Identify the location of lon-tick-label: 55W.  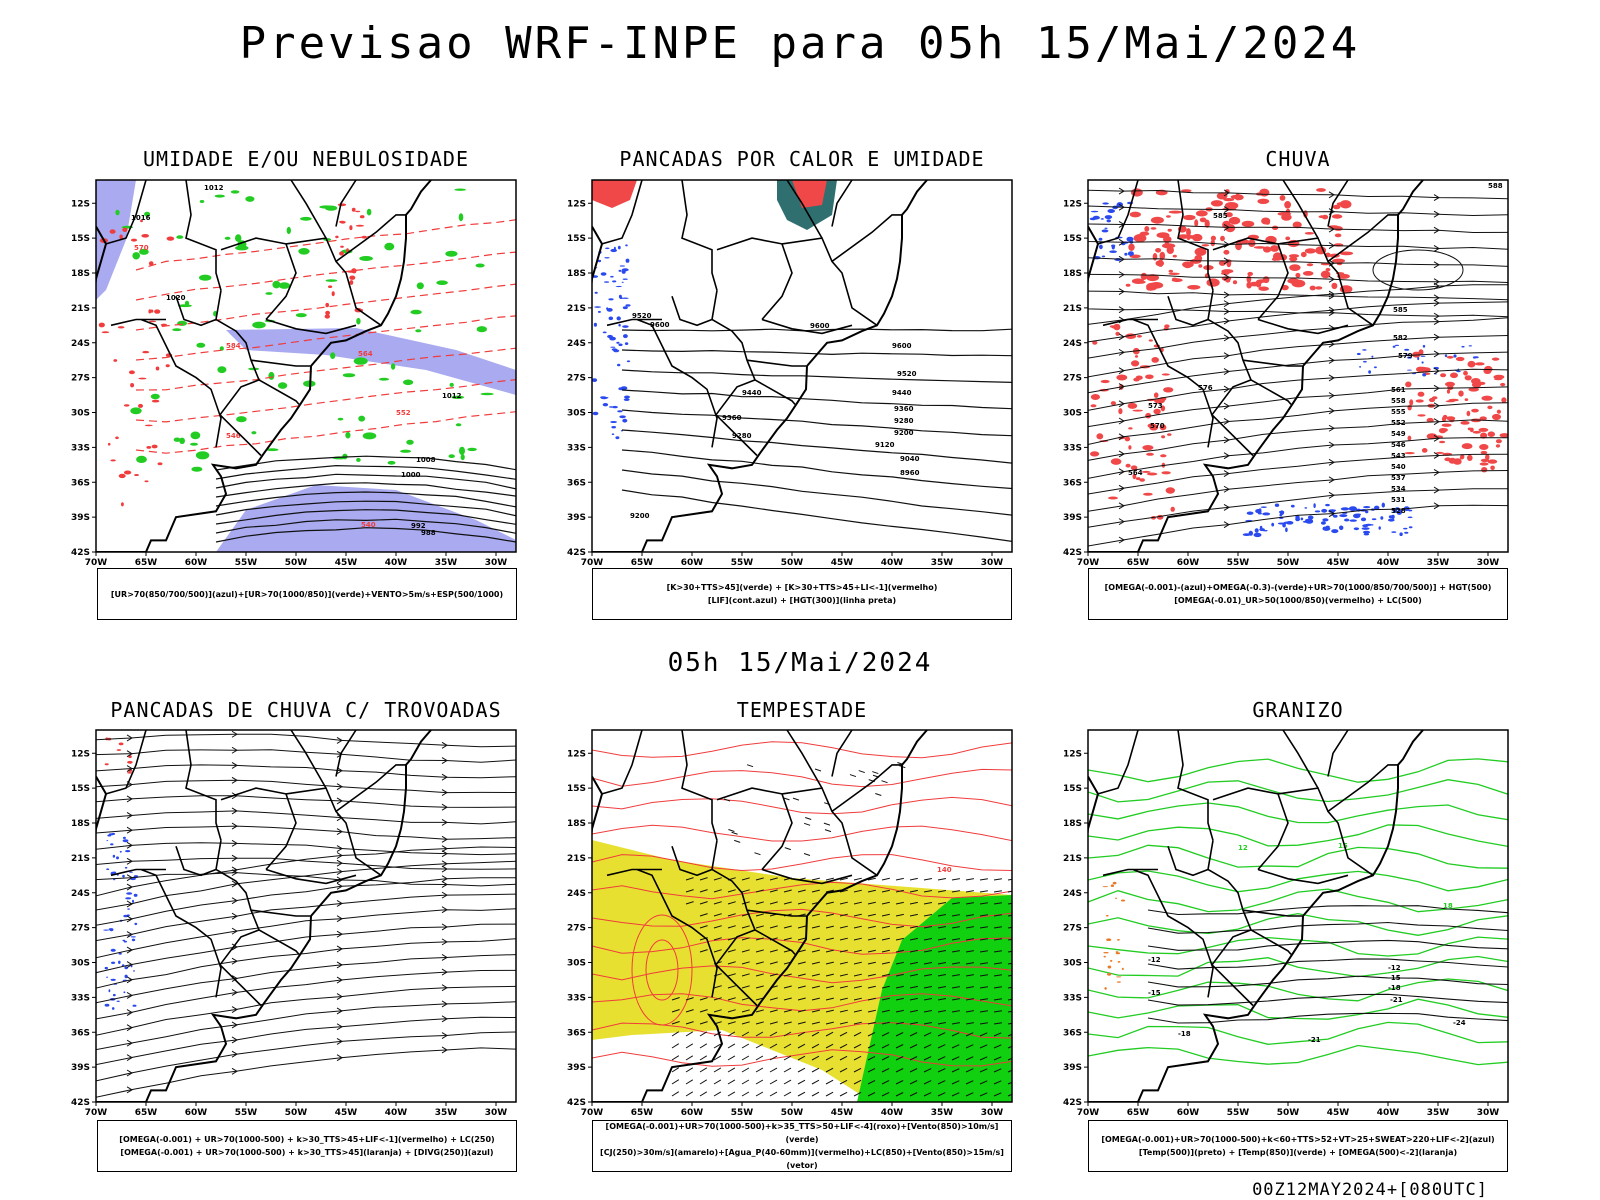
(1238, 1113).